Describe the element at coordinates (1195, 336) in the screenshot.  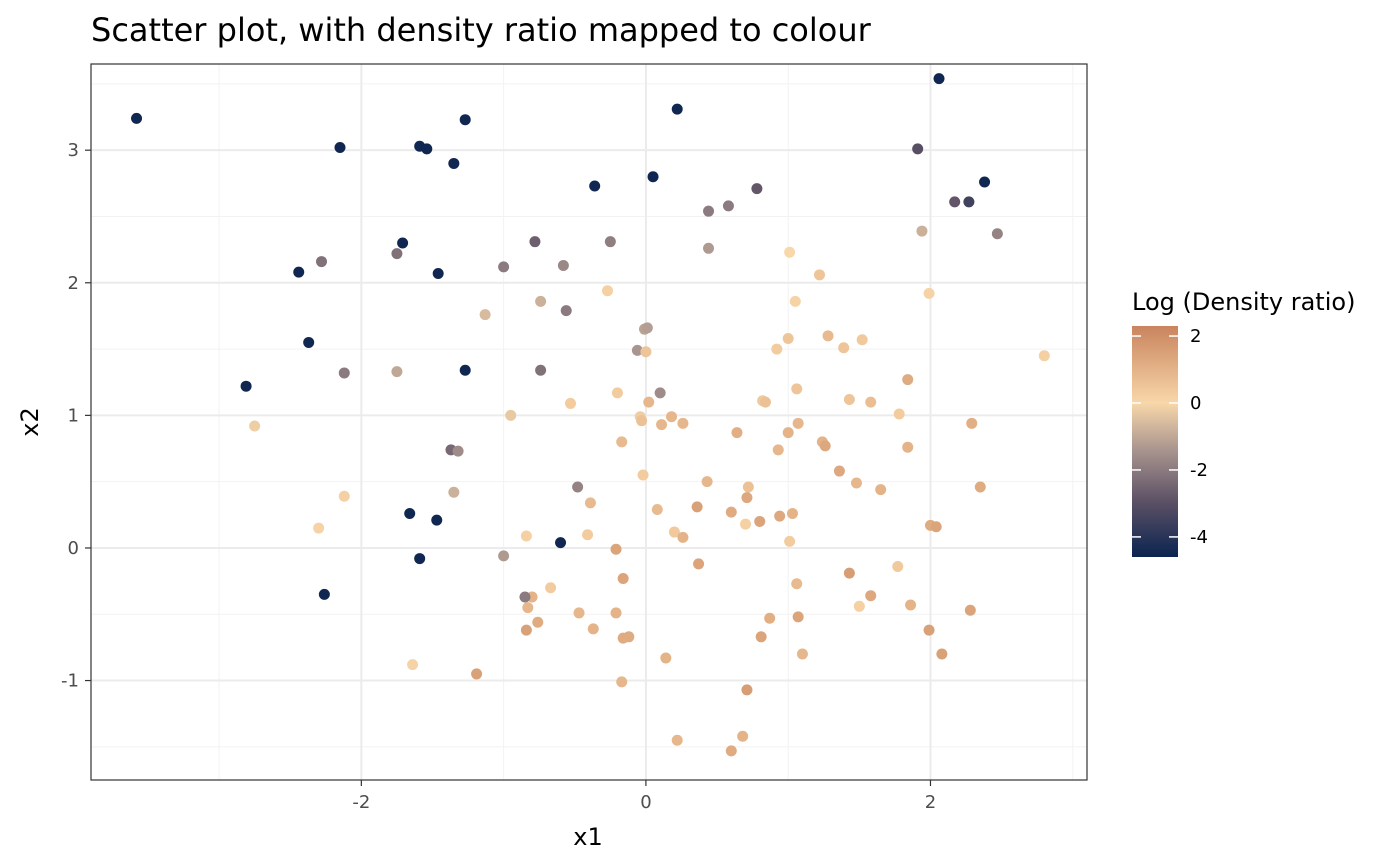
I see `legend-tick-label: 2` at that location.